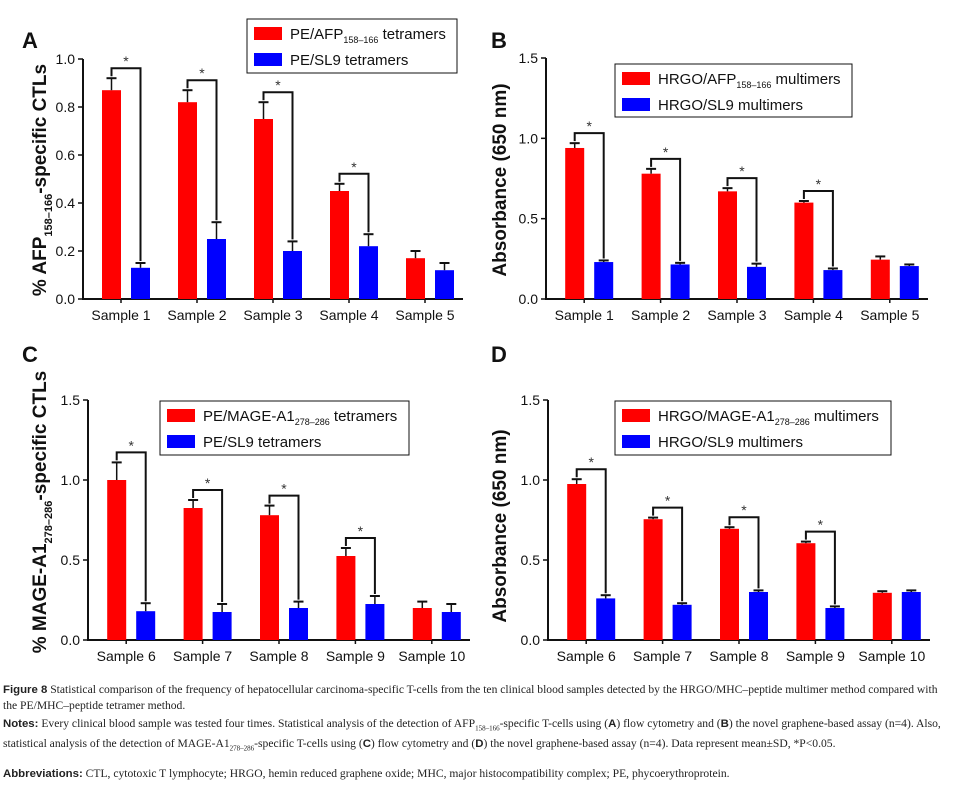 The width and height of the screenshot is (957, 790). I want to click on legend-label-suffix: tetramers, so click(364, 416).